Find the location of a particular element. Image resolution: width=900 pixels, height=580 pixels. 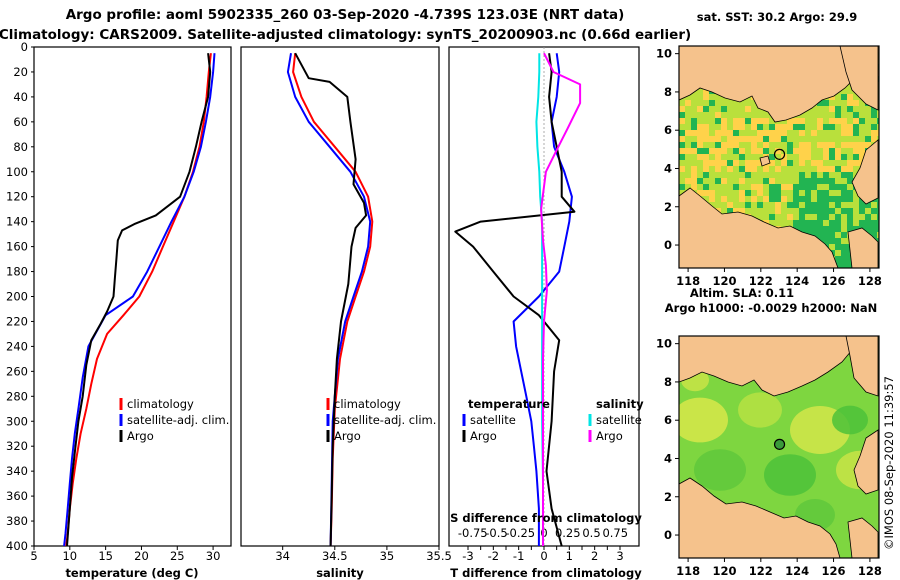

temperature-xlabel: temperature (deg C) is located at coordinates (131, 573).